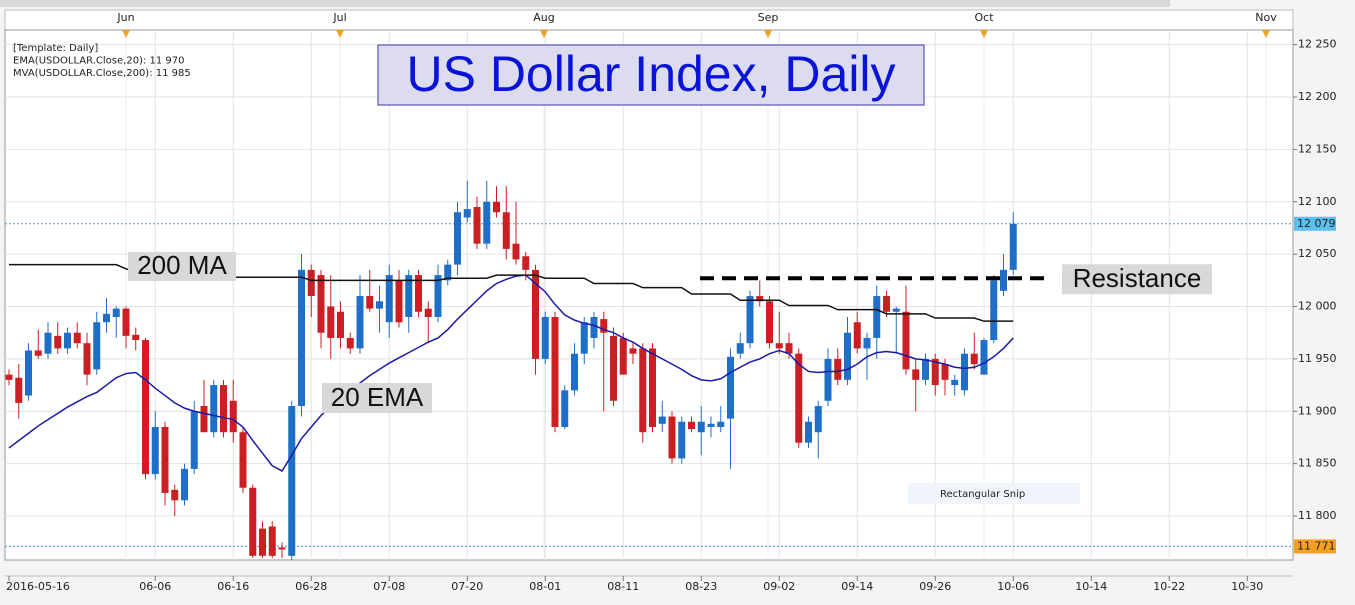  I want to click on month-label: Oct, so click(984, 17).